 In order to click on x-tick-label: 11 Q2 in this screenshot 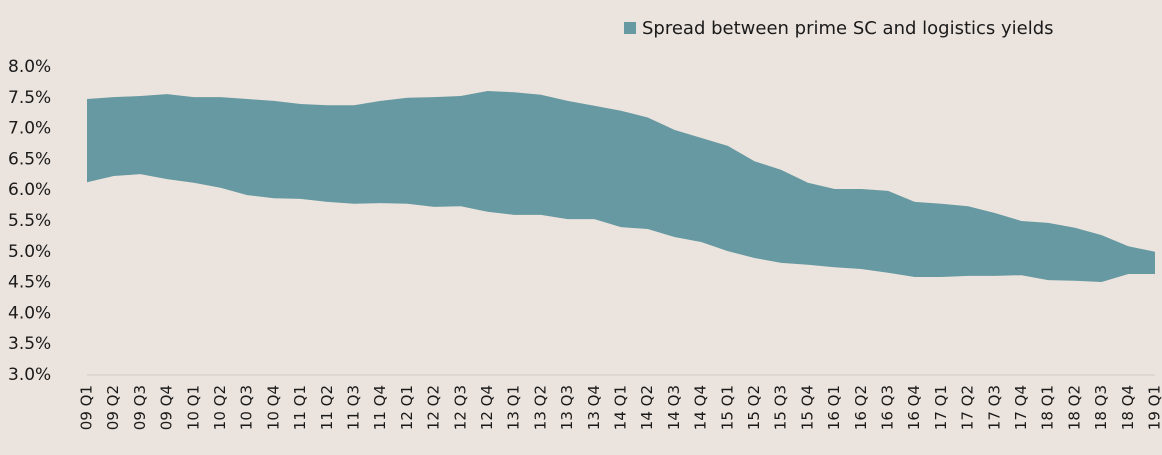, I will do `click(327, 407)`.